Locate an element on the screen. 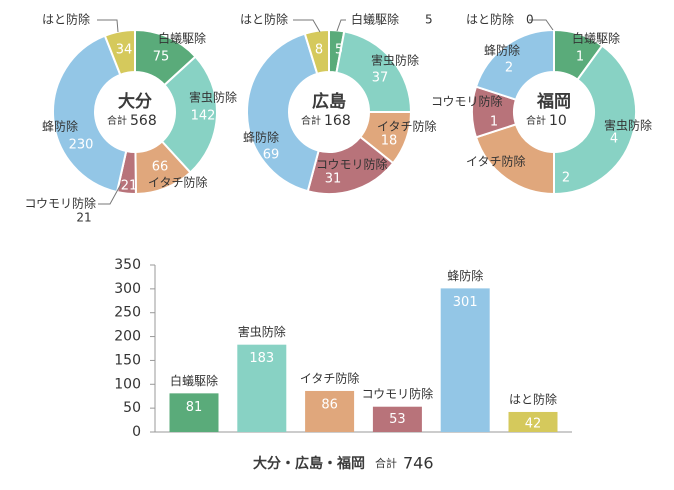 This screenshot has width=674, height=490. bar-category-label: 蜂防除 is located at coordinates (465, 275).